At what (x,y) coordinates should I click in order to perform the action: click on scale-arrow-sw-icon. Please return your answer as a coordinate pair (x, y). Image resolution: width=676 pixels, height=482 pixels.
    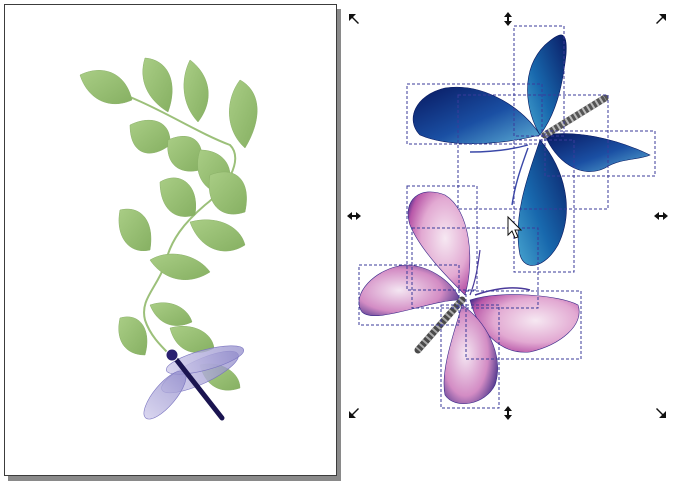
    Looking at the image, I should click on (354, 413).